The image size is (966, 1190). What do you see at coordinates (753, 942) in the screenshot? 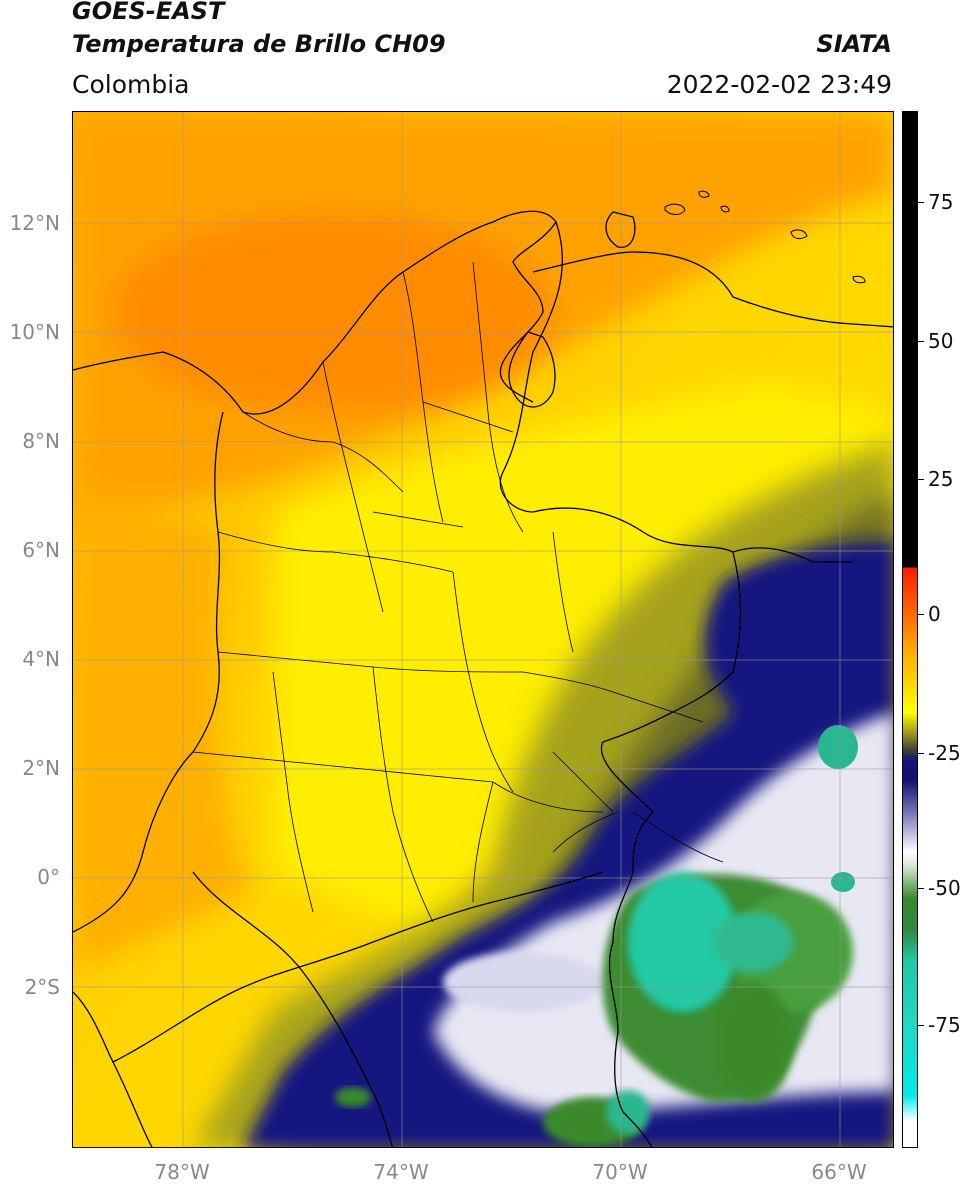
I see `field-teal-core2` at bounding box center [753, 942].